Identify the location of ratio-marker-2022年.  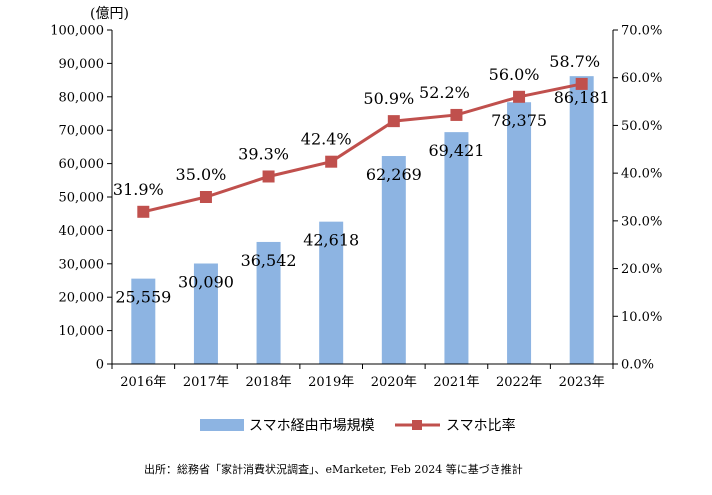
(519, 96).